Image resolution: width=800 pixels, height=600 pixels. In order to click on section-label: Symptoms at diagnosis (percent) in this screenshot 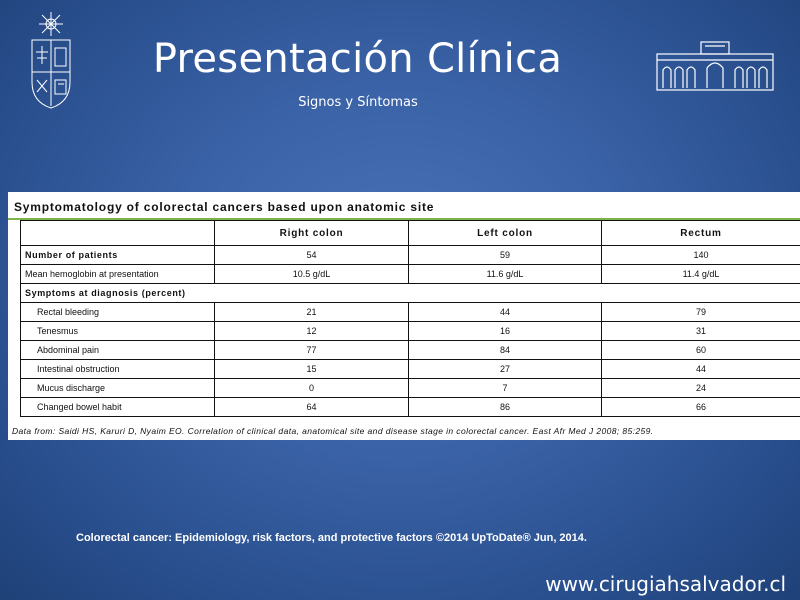, I will do `click(410, 293)`.